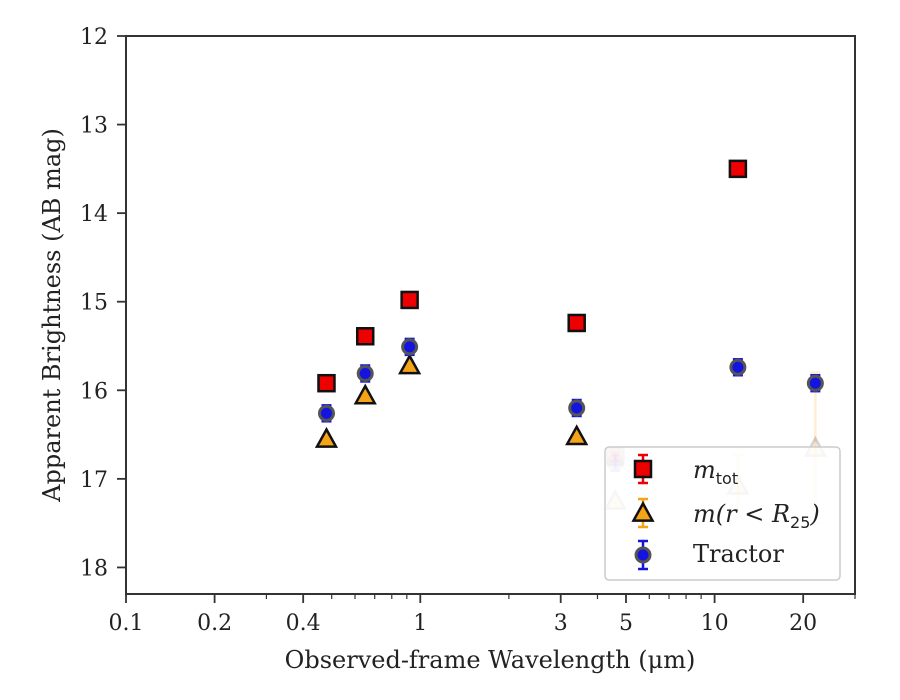 The image size is (900, 700). I want to click on y-tick-label-5: 17, so click(94, 480).